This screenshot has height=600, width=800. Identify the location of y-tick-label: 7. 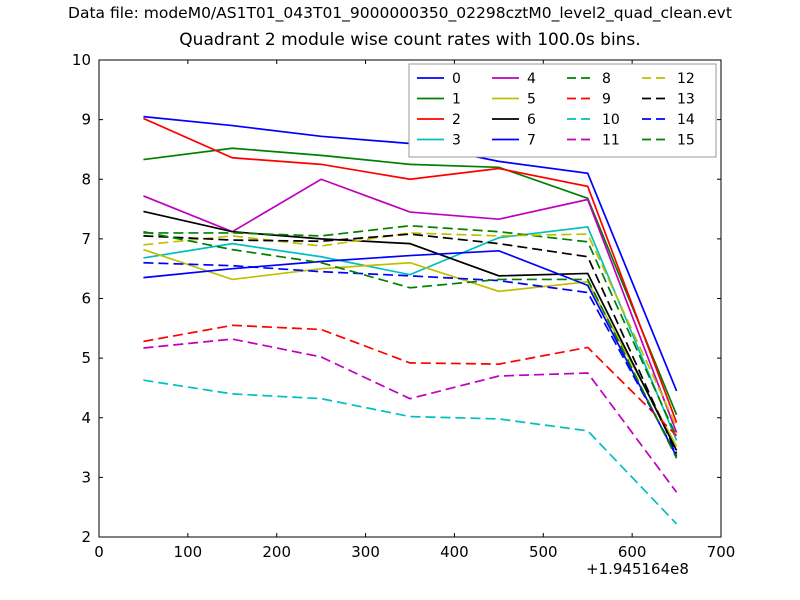
(86, 239).